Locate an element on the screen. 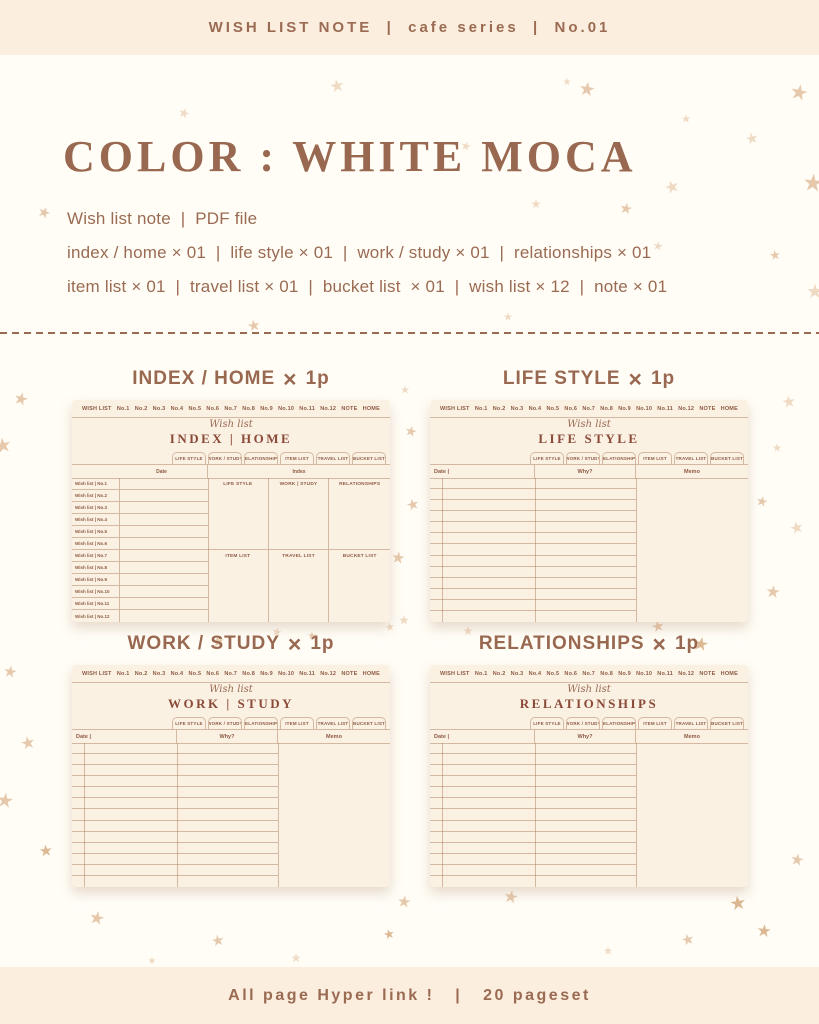 This screenshot has width=819, height=1024. list-table-body is located at coordinates (231, 815).